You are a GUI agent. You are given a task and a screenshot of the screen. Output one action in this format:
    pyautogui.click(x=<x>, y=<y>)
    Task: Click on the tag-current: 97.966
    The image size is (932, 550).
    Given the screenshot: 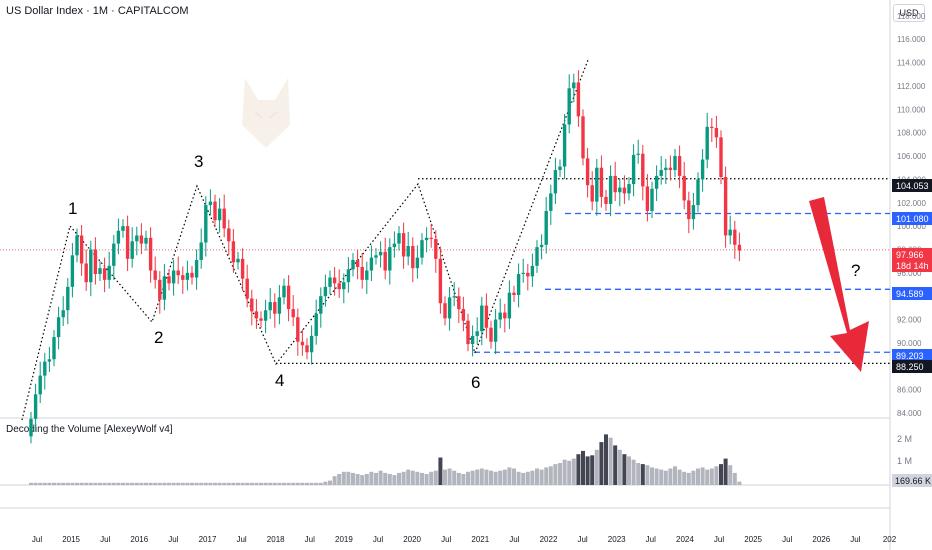 What is the action you would take?
    pyautogui.click(x=910, y=255)
    